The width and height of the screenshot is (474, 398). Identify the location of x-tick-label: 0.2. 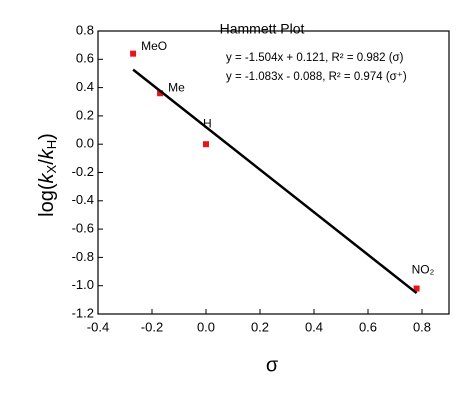
(260, 326).